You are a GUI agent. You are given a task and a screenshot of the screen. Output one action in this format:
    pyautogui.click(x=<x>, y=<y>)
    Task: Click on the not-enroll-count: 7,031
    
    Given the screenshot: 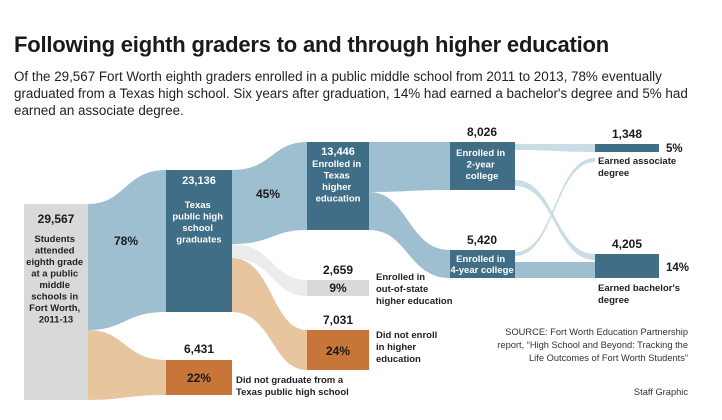 What is the action you would take?
    pyautogui.click(x=338, y=320)
    